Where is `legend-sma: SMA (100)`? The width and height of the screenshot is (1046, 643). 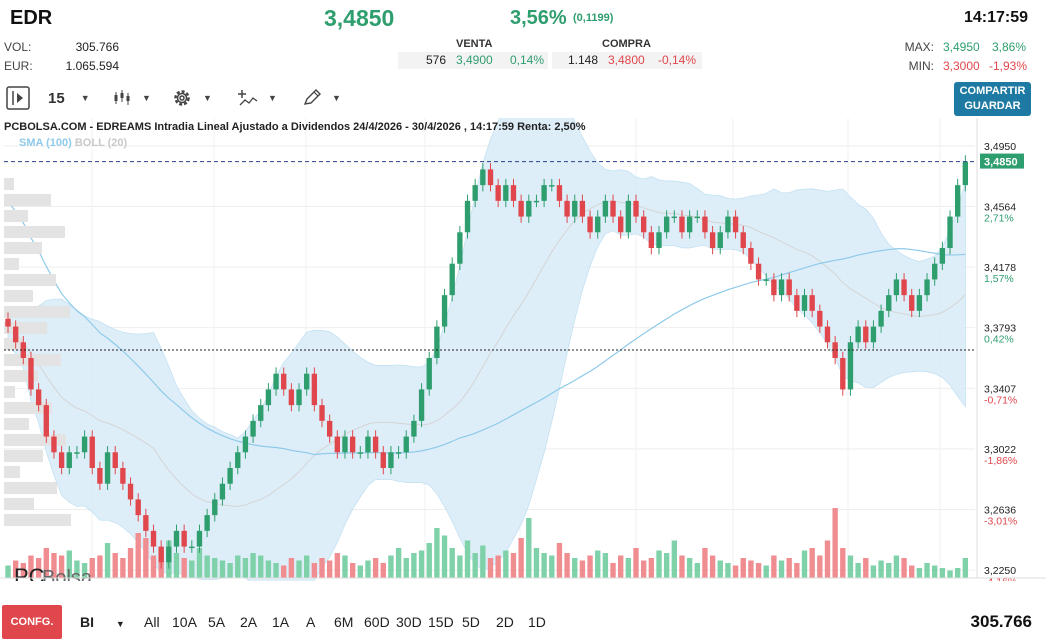
legend-sma: SMA (100) is located at coordinates (45, 143).